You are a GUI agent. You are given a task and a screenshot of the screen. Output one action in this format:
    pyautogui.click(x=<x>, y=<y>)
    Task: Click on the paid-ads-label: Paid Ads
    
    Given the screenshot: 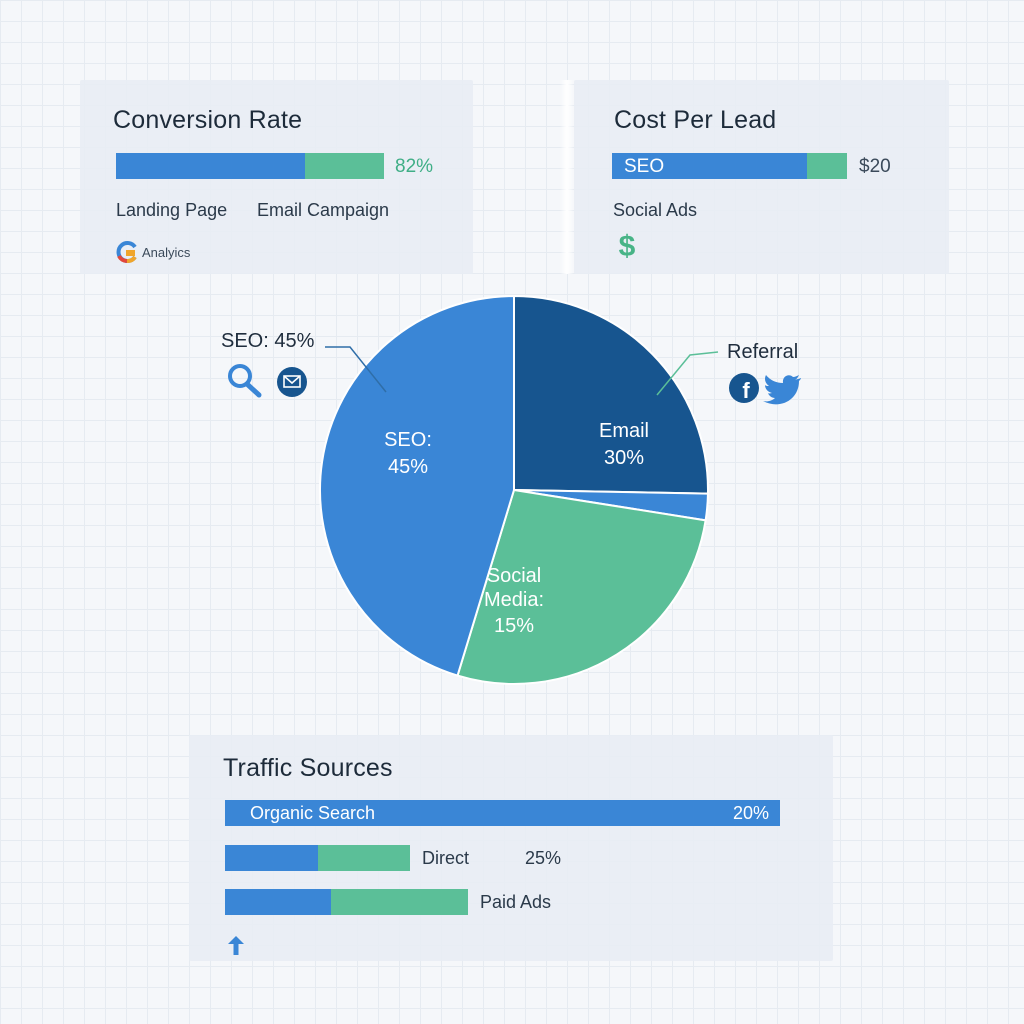 What is the action you would take?
    pyautogui.click(x=516, y=902)
    